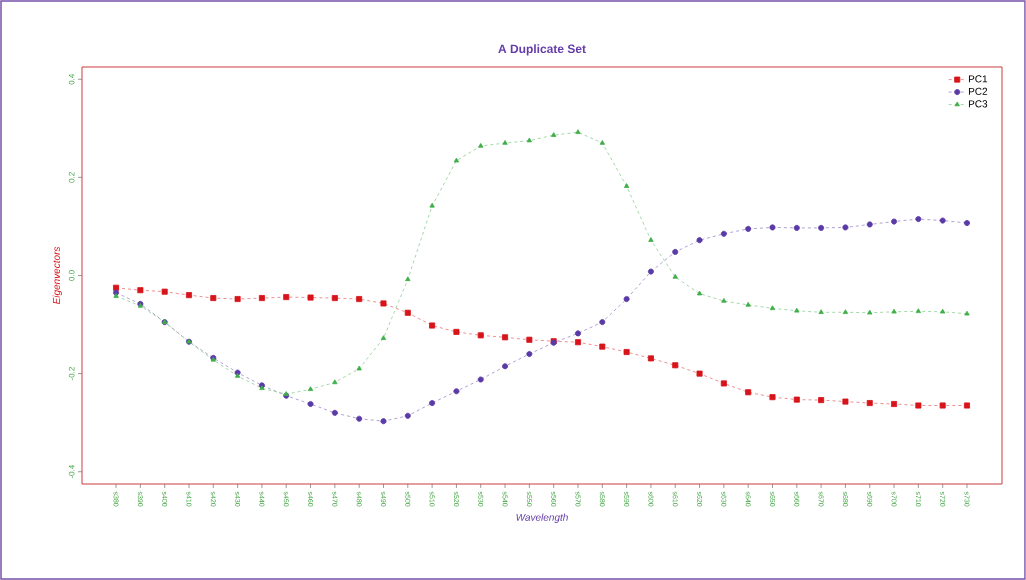 The image size is (1026, 580). I want to click on y-tick-label: 0.0, so click(71, 275).